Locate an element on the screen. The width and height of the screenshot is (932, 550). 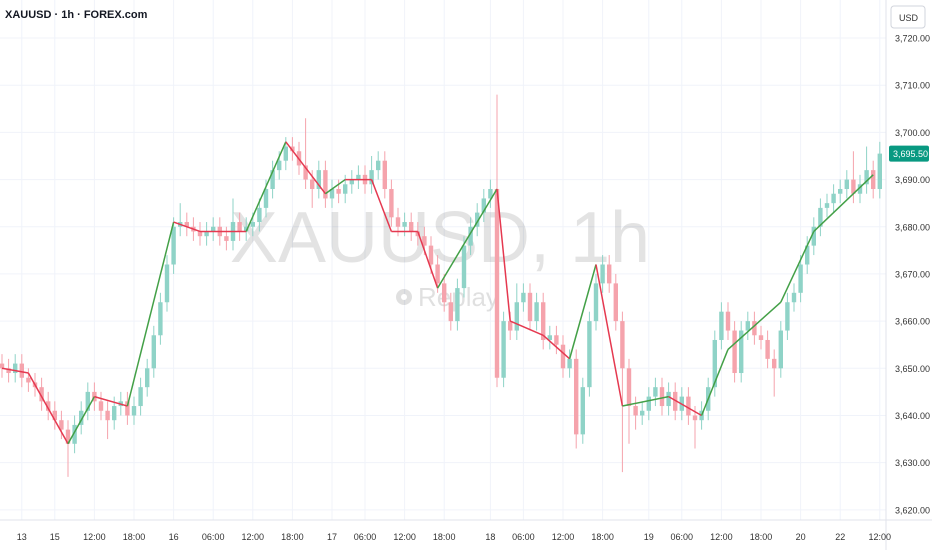
y-tick-label: 3,620.00 is located at coordinates (912, 510).